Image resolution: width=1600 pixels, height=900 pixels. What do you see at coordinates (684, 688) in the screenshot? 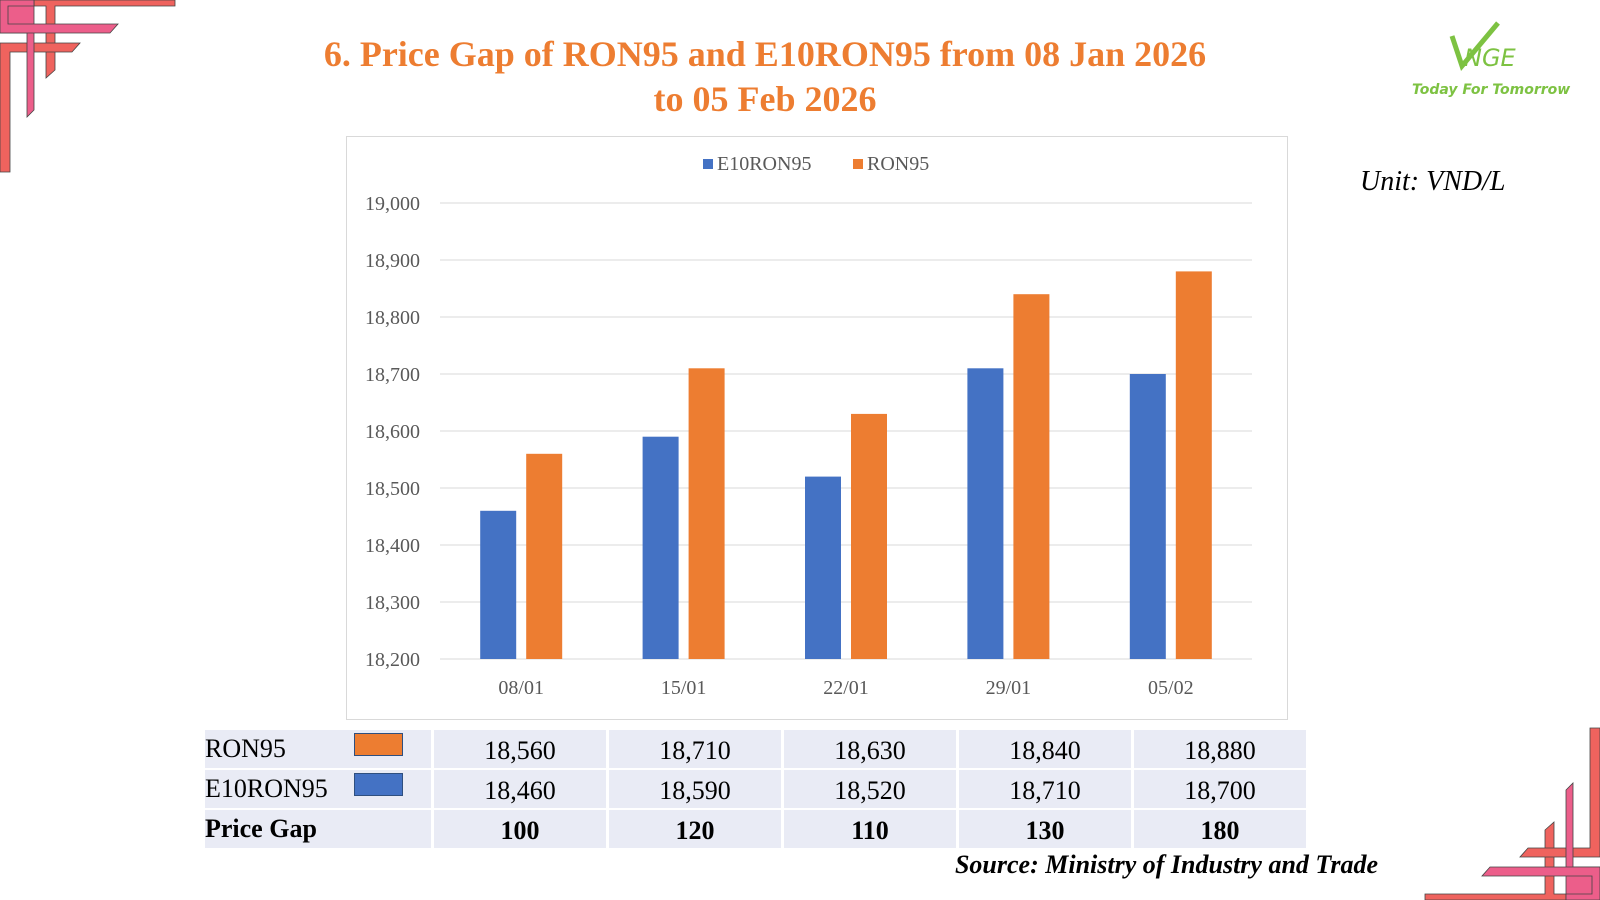
I see `x-tick-label: 15/01` at bounding box center [684, 688].